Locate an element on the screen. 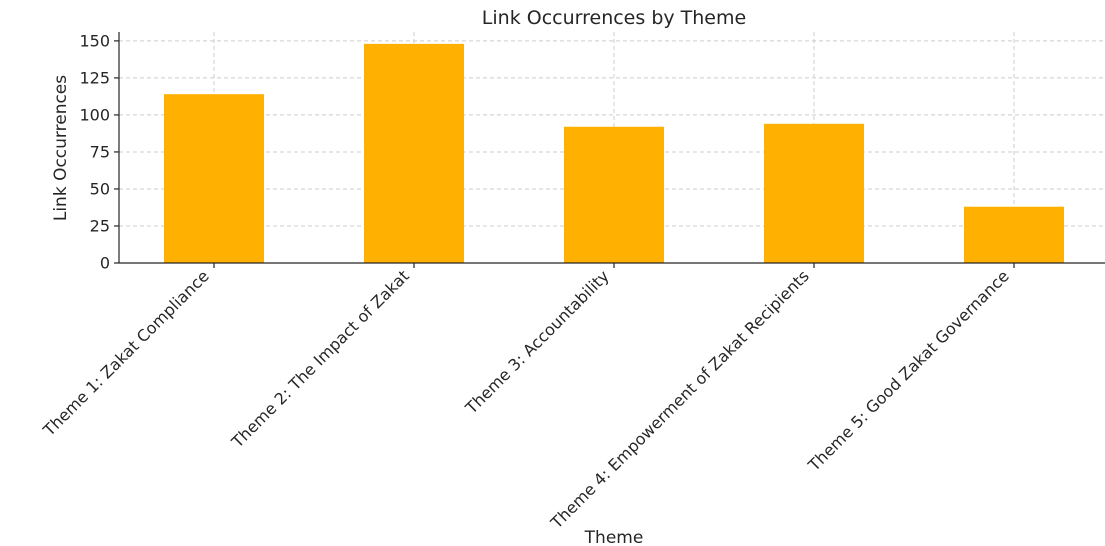 The width and height of the screenshot is (1105, 546). x-tick-label: Theme 2: The Impact of Zakat is located at coordinates (320, 359).